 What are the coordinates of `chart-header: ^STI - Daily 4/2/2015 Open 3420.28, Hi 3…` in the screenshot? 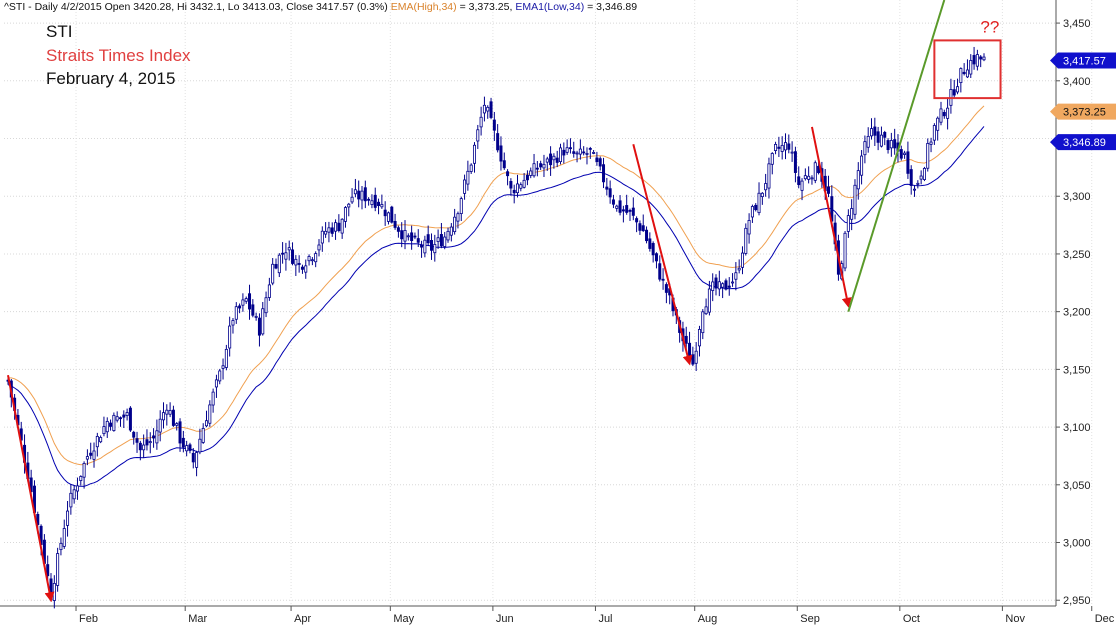 It's located at (320, 7).